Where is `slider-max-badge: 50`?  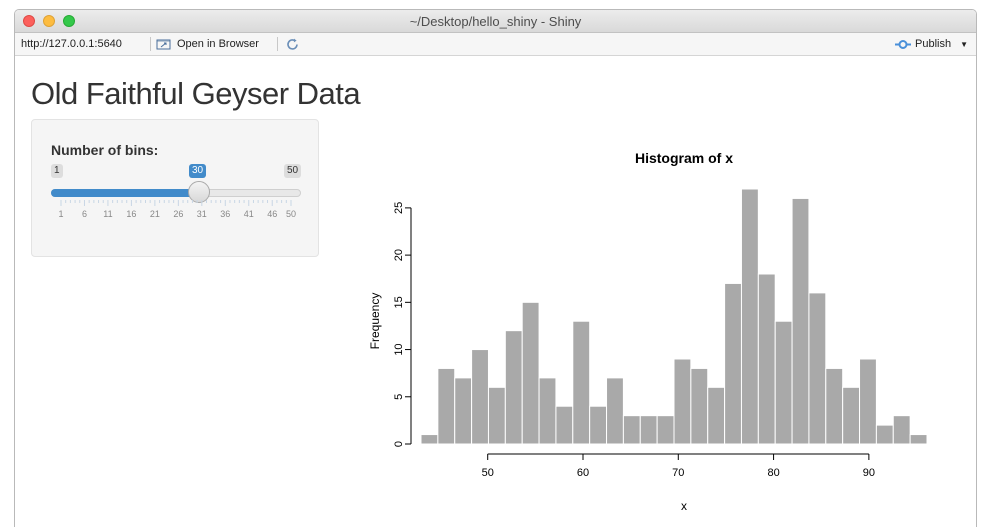 slider-max-badge: 50 is located at coordinates (293, 171).